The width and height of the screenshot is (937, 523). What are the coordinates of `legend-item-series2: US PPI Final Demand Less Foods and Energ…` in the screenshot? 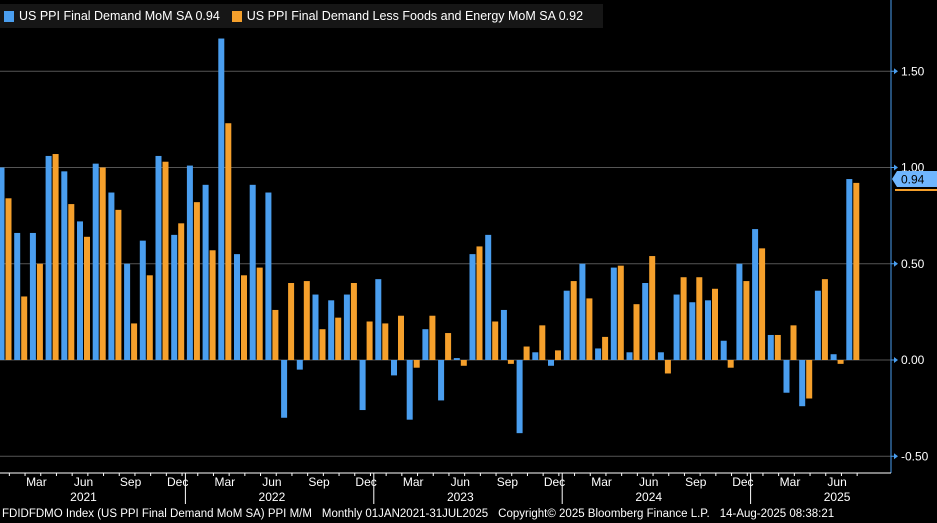 It's located at (407, 16).